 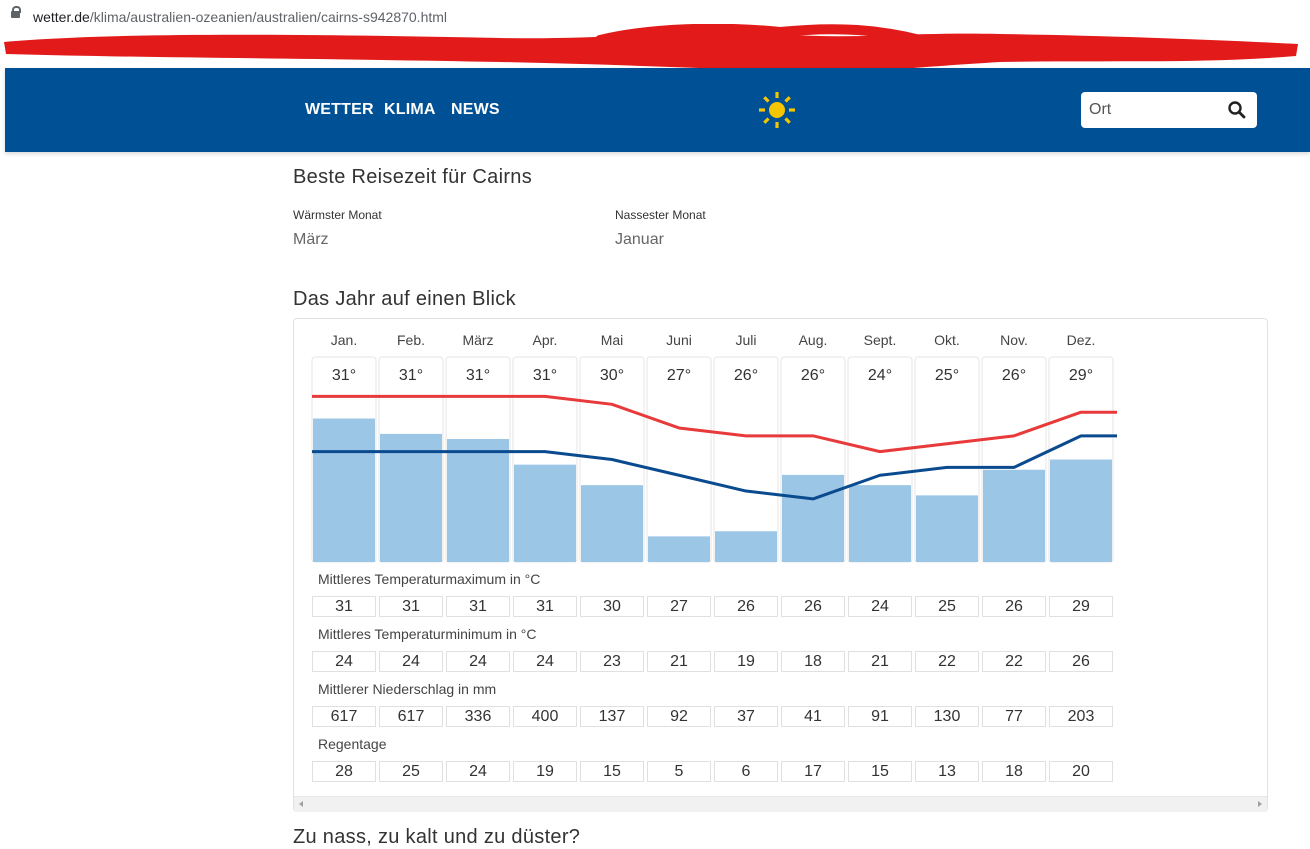 I want to click on warmest-month-label: Wärmster Monat, so click(x=337, y=215).